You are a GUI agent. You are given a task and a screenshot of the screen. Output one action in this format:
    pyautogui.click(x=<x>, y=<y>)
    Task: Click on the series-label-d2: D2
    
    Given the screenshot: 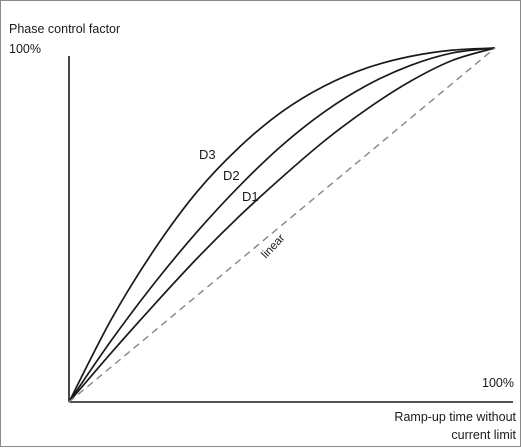 What is the action you would take?
    pyautogui.click(x=231, y=175)
    